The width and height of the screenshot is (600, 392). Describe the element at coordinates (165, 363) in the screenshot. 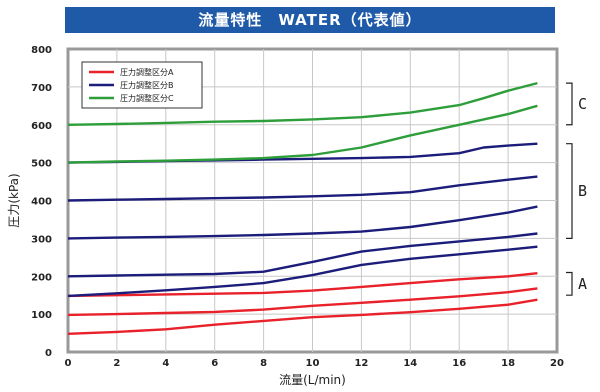

I see `x-tick-label: 4` at that location.